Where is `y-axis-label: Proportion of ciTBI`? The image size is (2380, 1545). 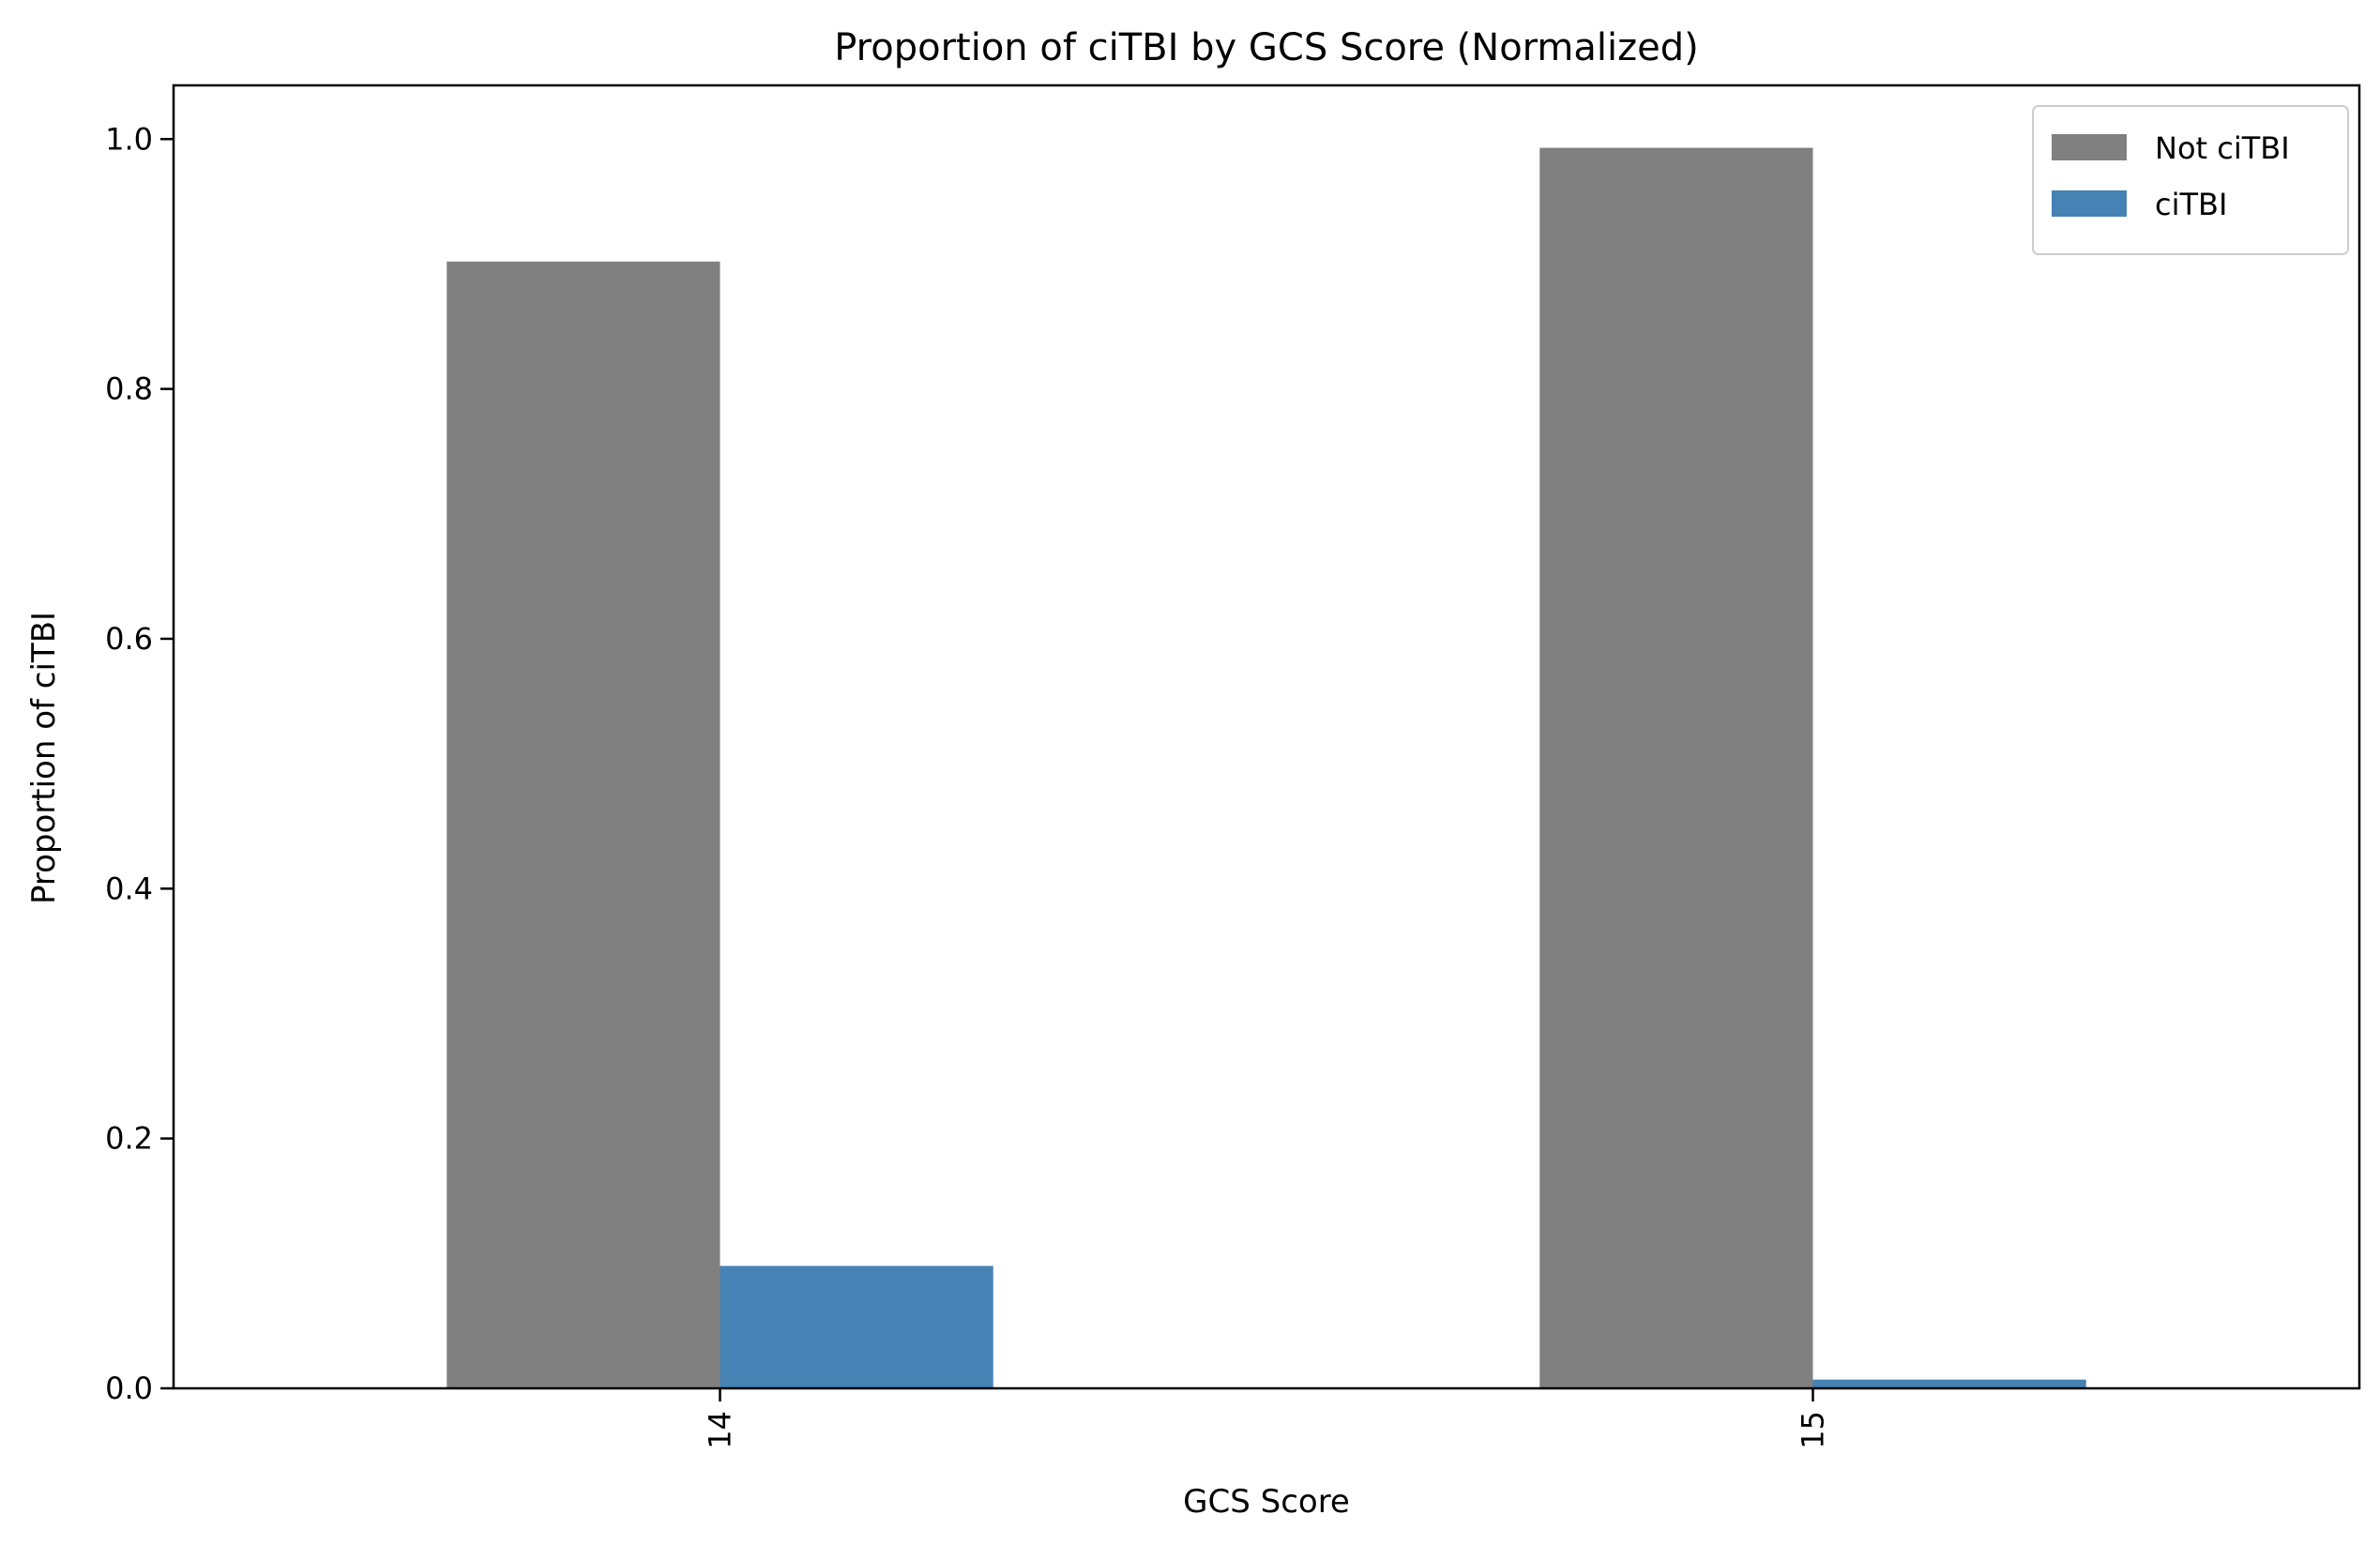
y-axis-label: Proportion of ciTBI is located at coordinates (44, 758).